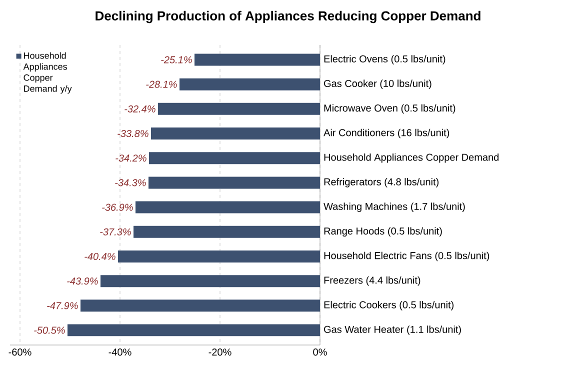 The image size is (577, 385). Describe the element at coordinates (176, 60) in the screenshot. I see `data-label: -25.1%` at that location.